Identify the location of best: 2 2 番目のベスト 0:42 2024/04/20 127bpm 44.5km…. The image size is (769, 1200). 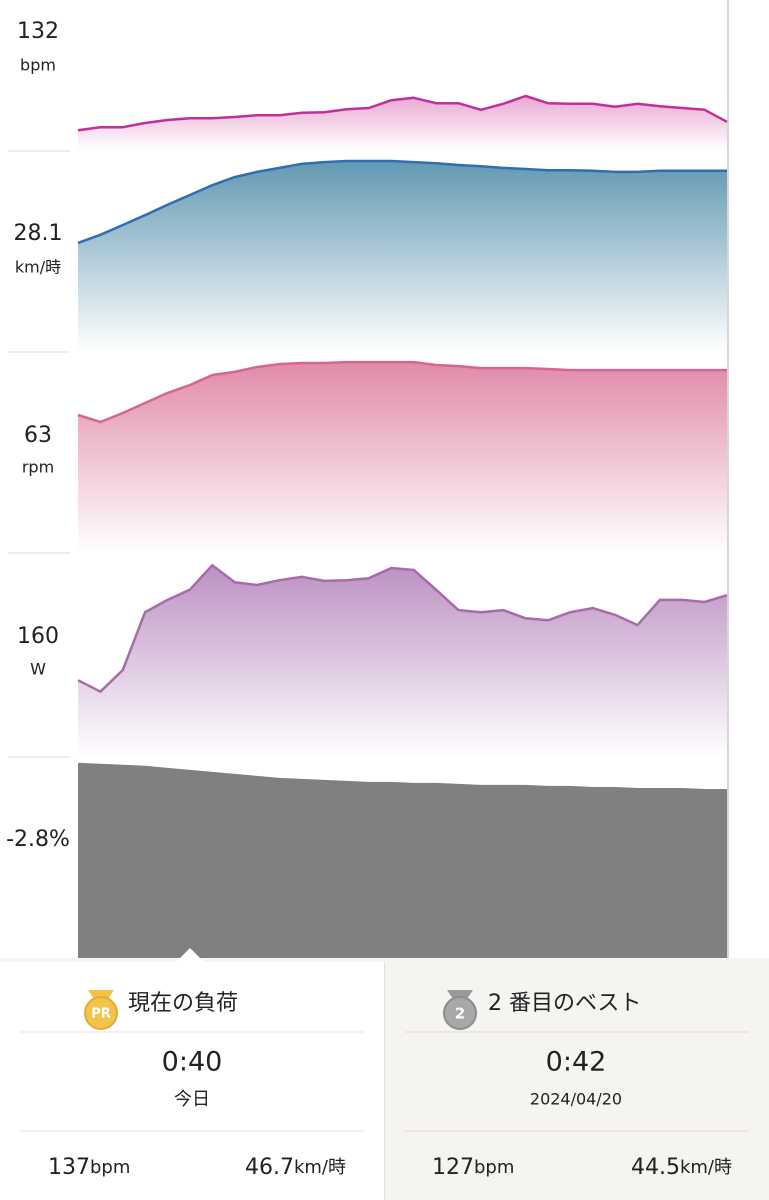
(577, 1085).